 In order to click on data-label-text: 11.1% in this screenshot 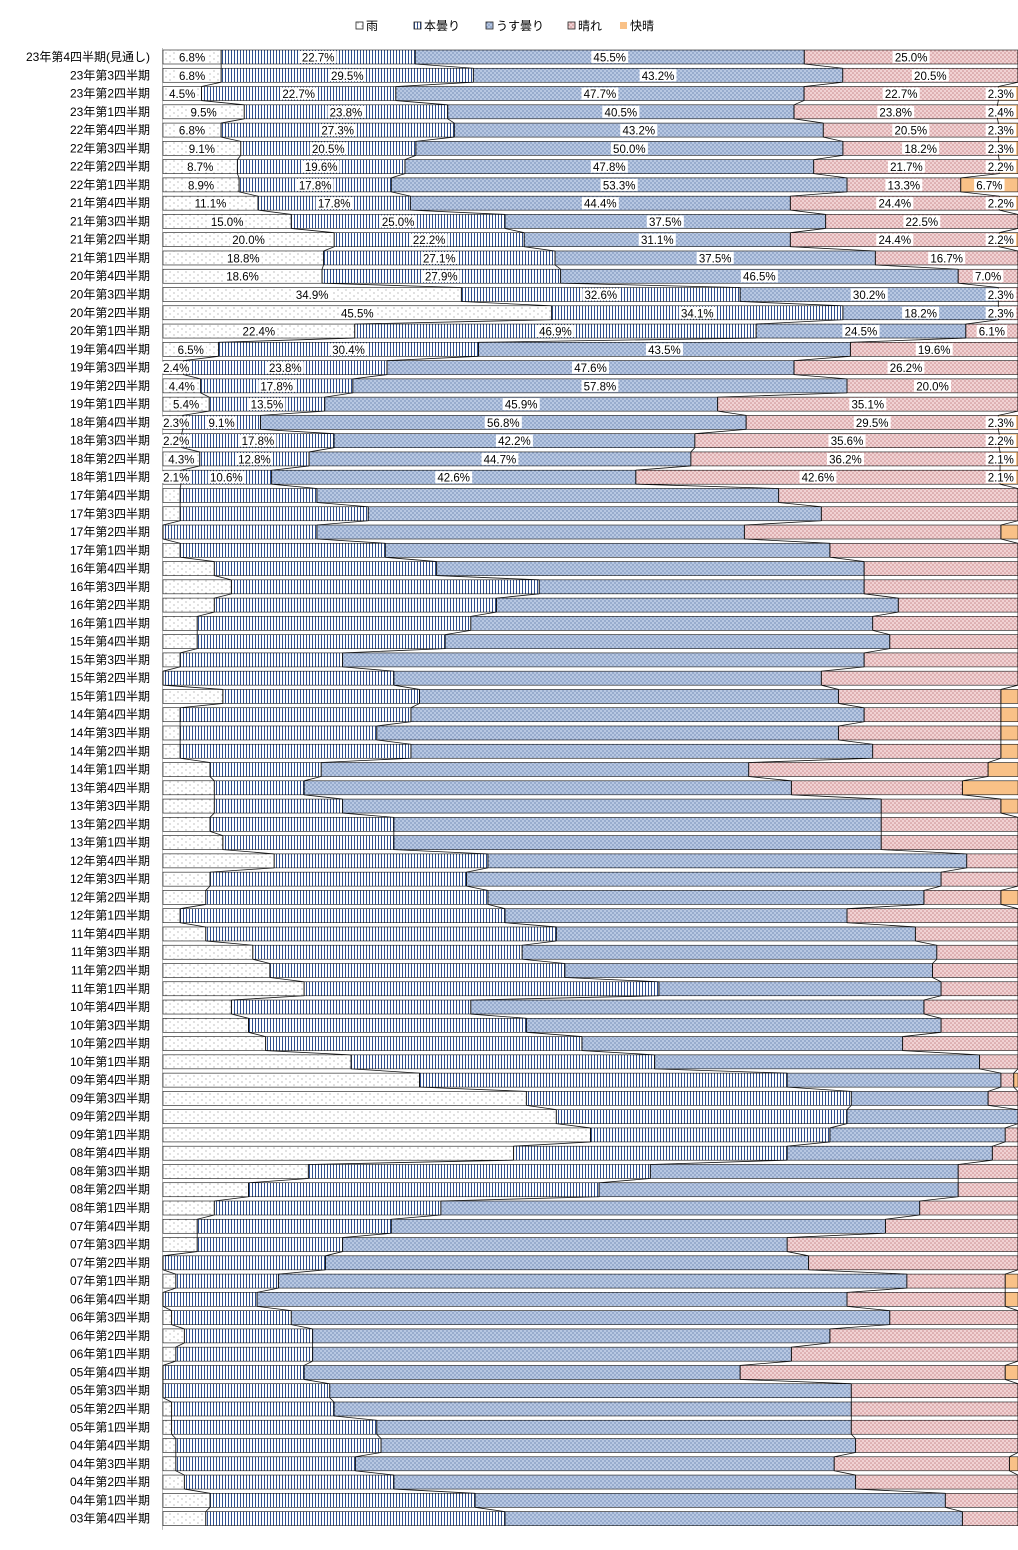, I will do `click(211, 205)`.